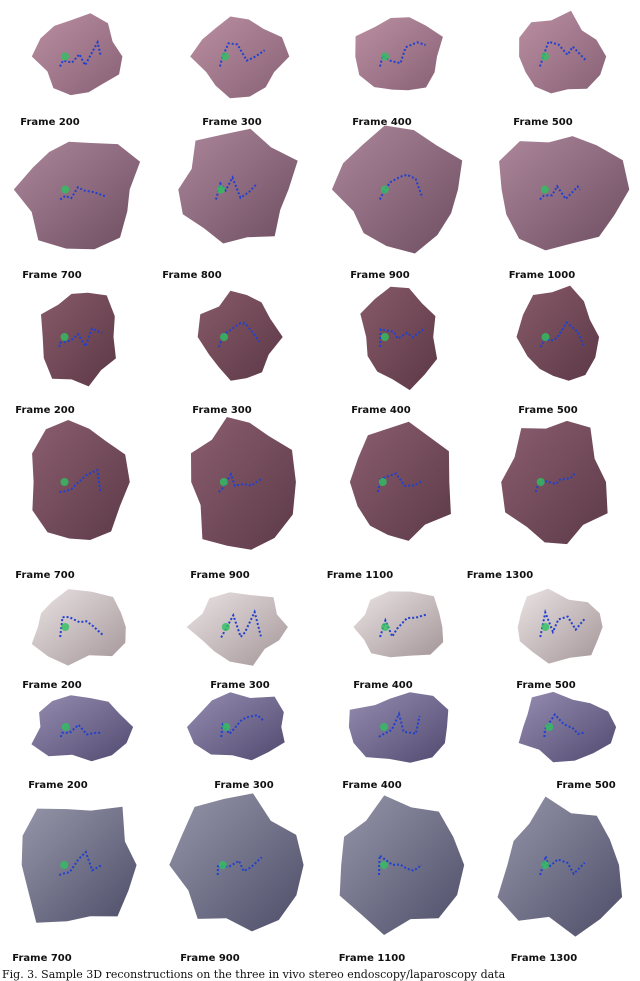  Describe the element at coordinates (191, 275) in the screenshot. I see `frame-label: Frame 800` at that location.